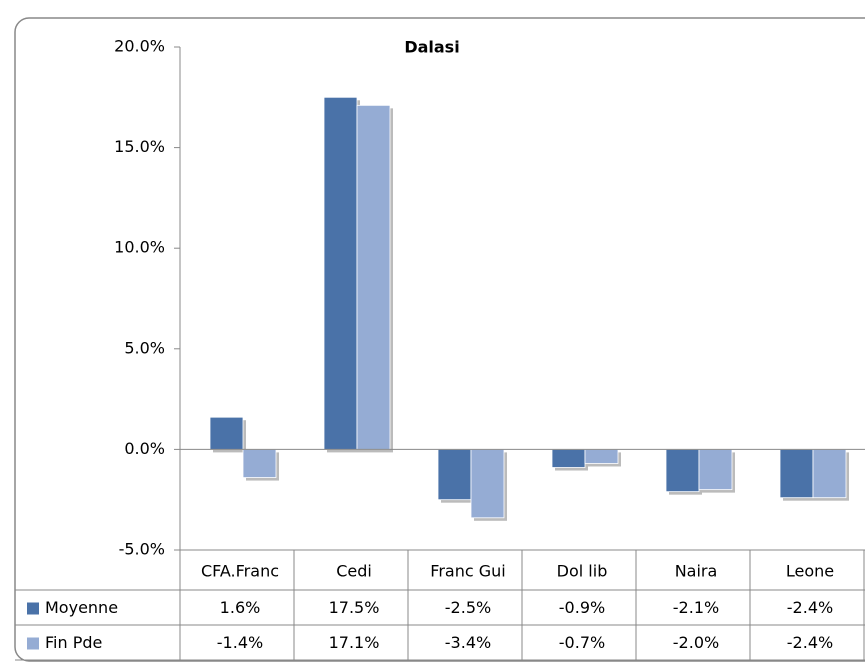  What do you see at coordinates (582, 607) in the screenshot?
I see `data-label: -0.9%` at bounding box center [582, 607].